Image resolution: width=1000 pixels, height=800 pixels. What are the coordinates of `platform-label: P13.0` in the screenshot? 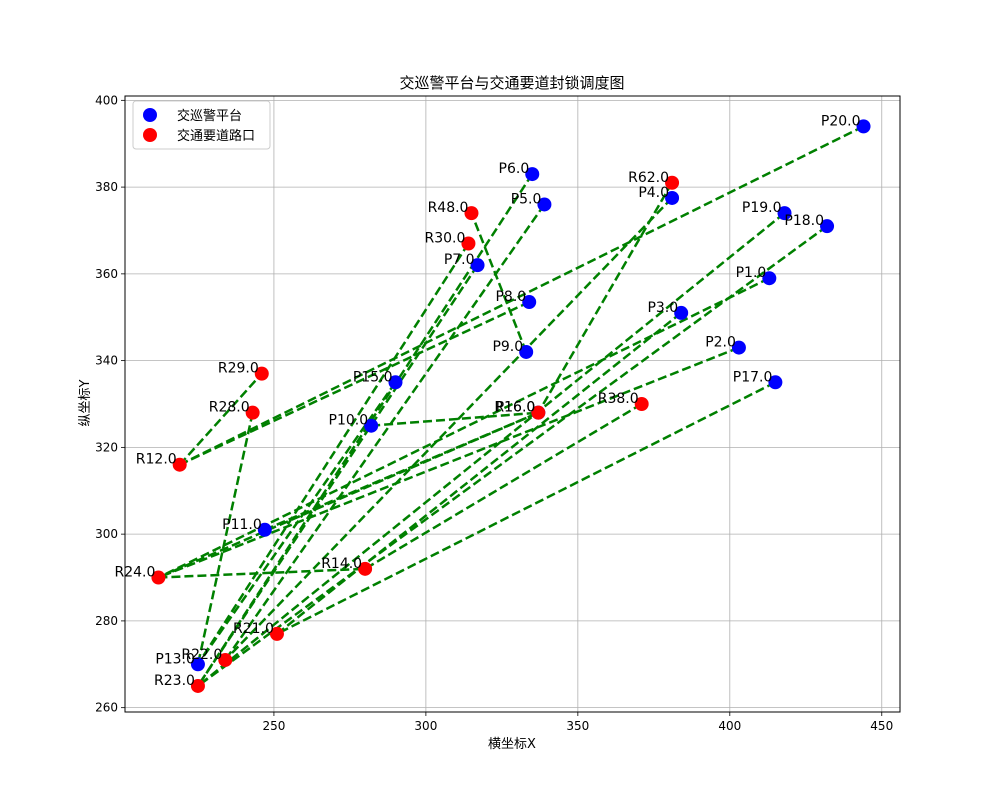 It's located at (175, 659).